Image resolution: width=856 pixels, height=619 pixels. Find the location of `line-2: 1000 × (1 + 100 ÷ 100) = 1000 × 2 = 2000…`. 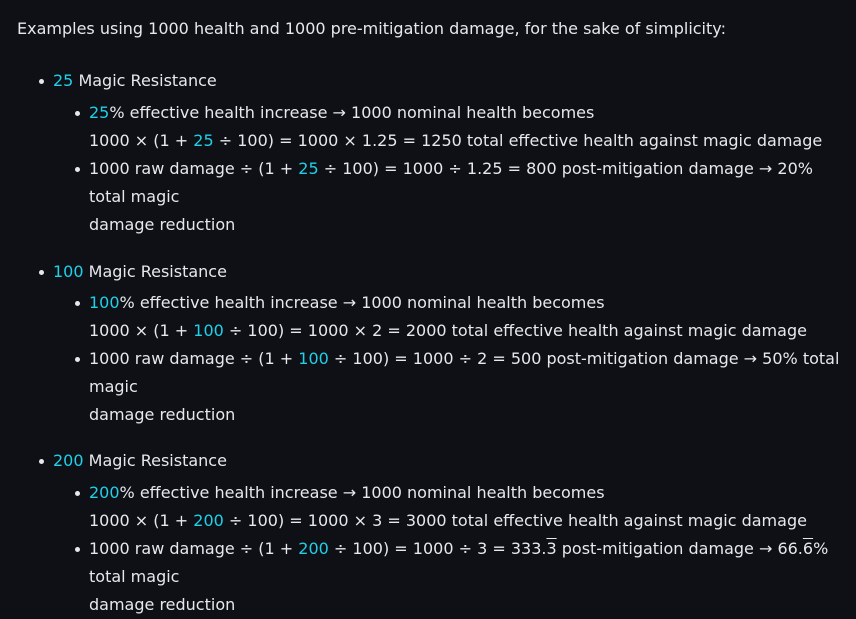

line-2: 1000 × (1 + 100 ÷ 100) = 1000 × 2 = 2000… is located at coordinates (467, 331).